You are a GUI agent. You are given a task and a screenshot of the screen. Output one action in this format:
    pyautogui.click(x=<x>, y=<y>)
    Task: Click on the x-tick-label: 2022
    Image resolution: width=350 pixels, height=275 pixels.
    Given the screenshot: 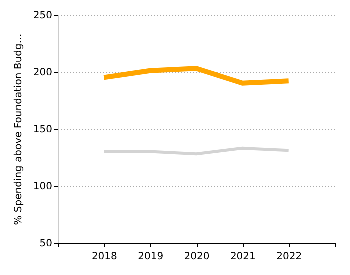 What is the action you would take?
    pyautogui.click(x=289, y=257)
    